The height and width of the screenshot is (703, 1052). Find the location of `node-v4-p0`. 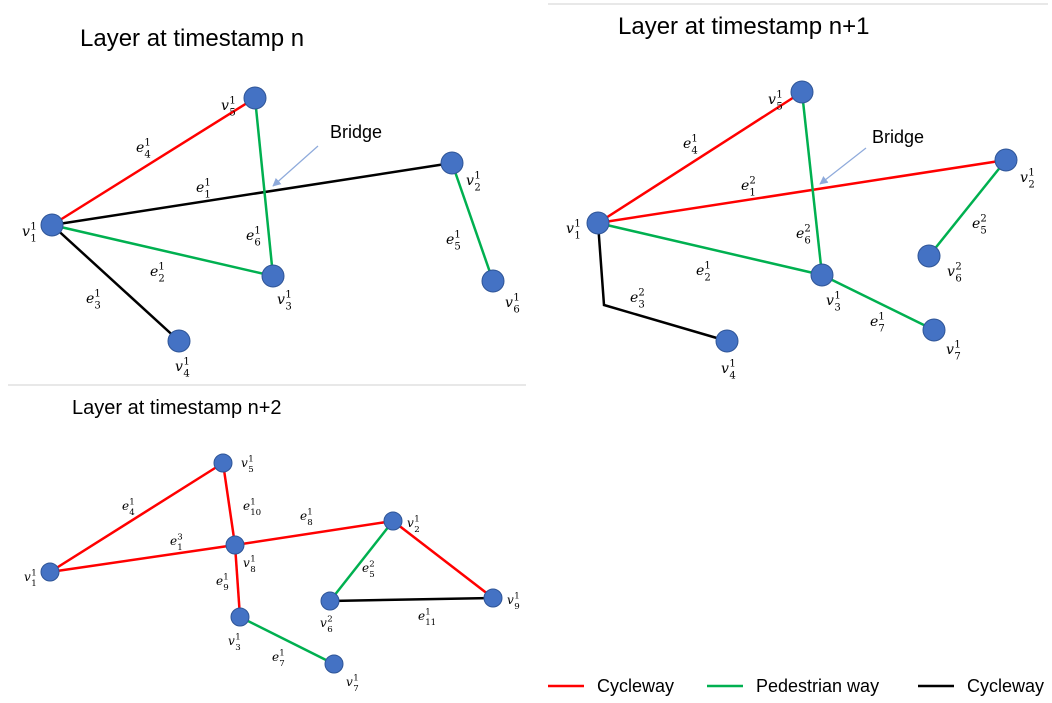

node-v4-p0 is located at coordinates (179, 341).